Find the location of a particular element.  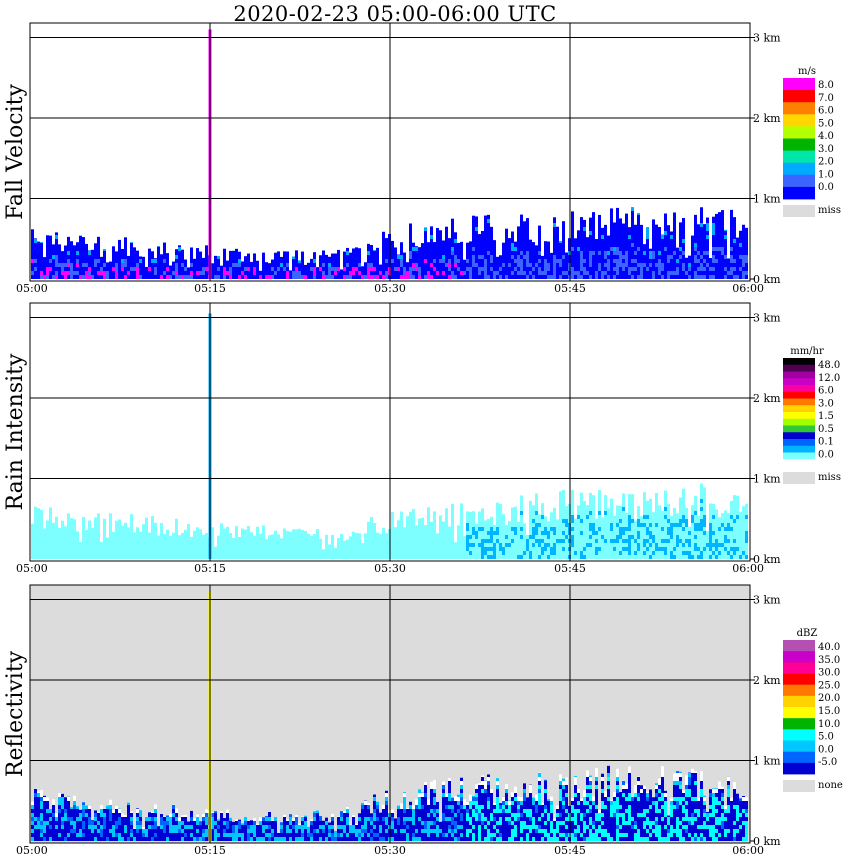

colorbar-unit: mm/hr is located at coordinates (807, 351).